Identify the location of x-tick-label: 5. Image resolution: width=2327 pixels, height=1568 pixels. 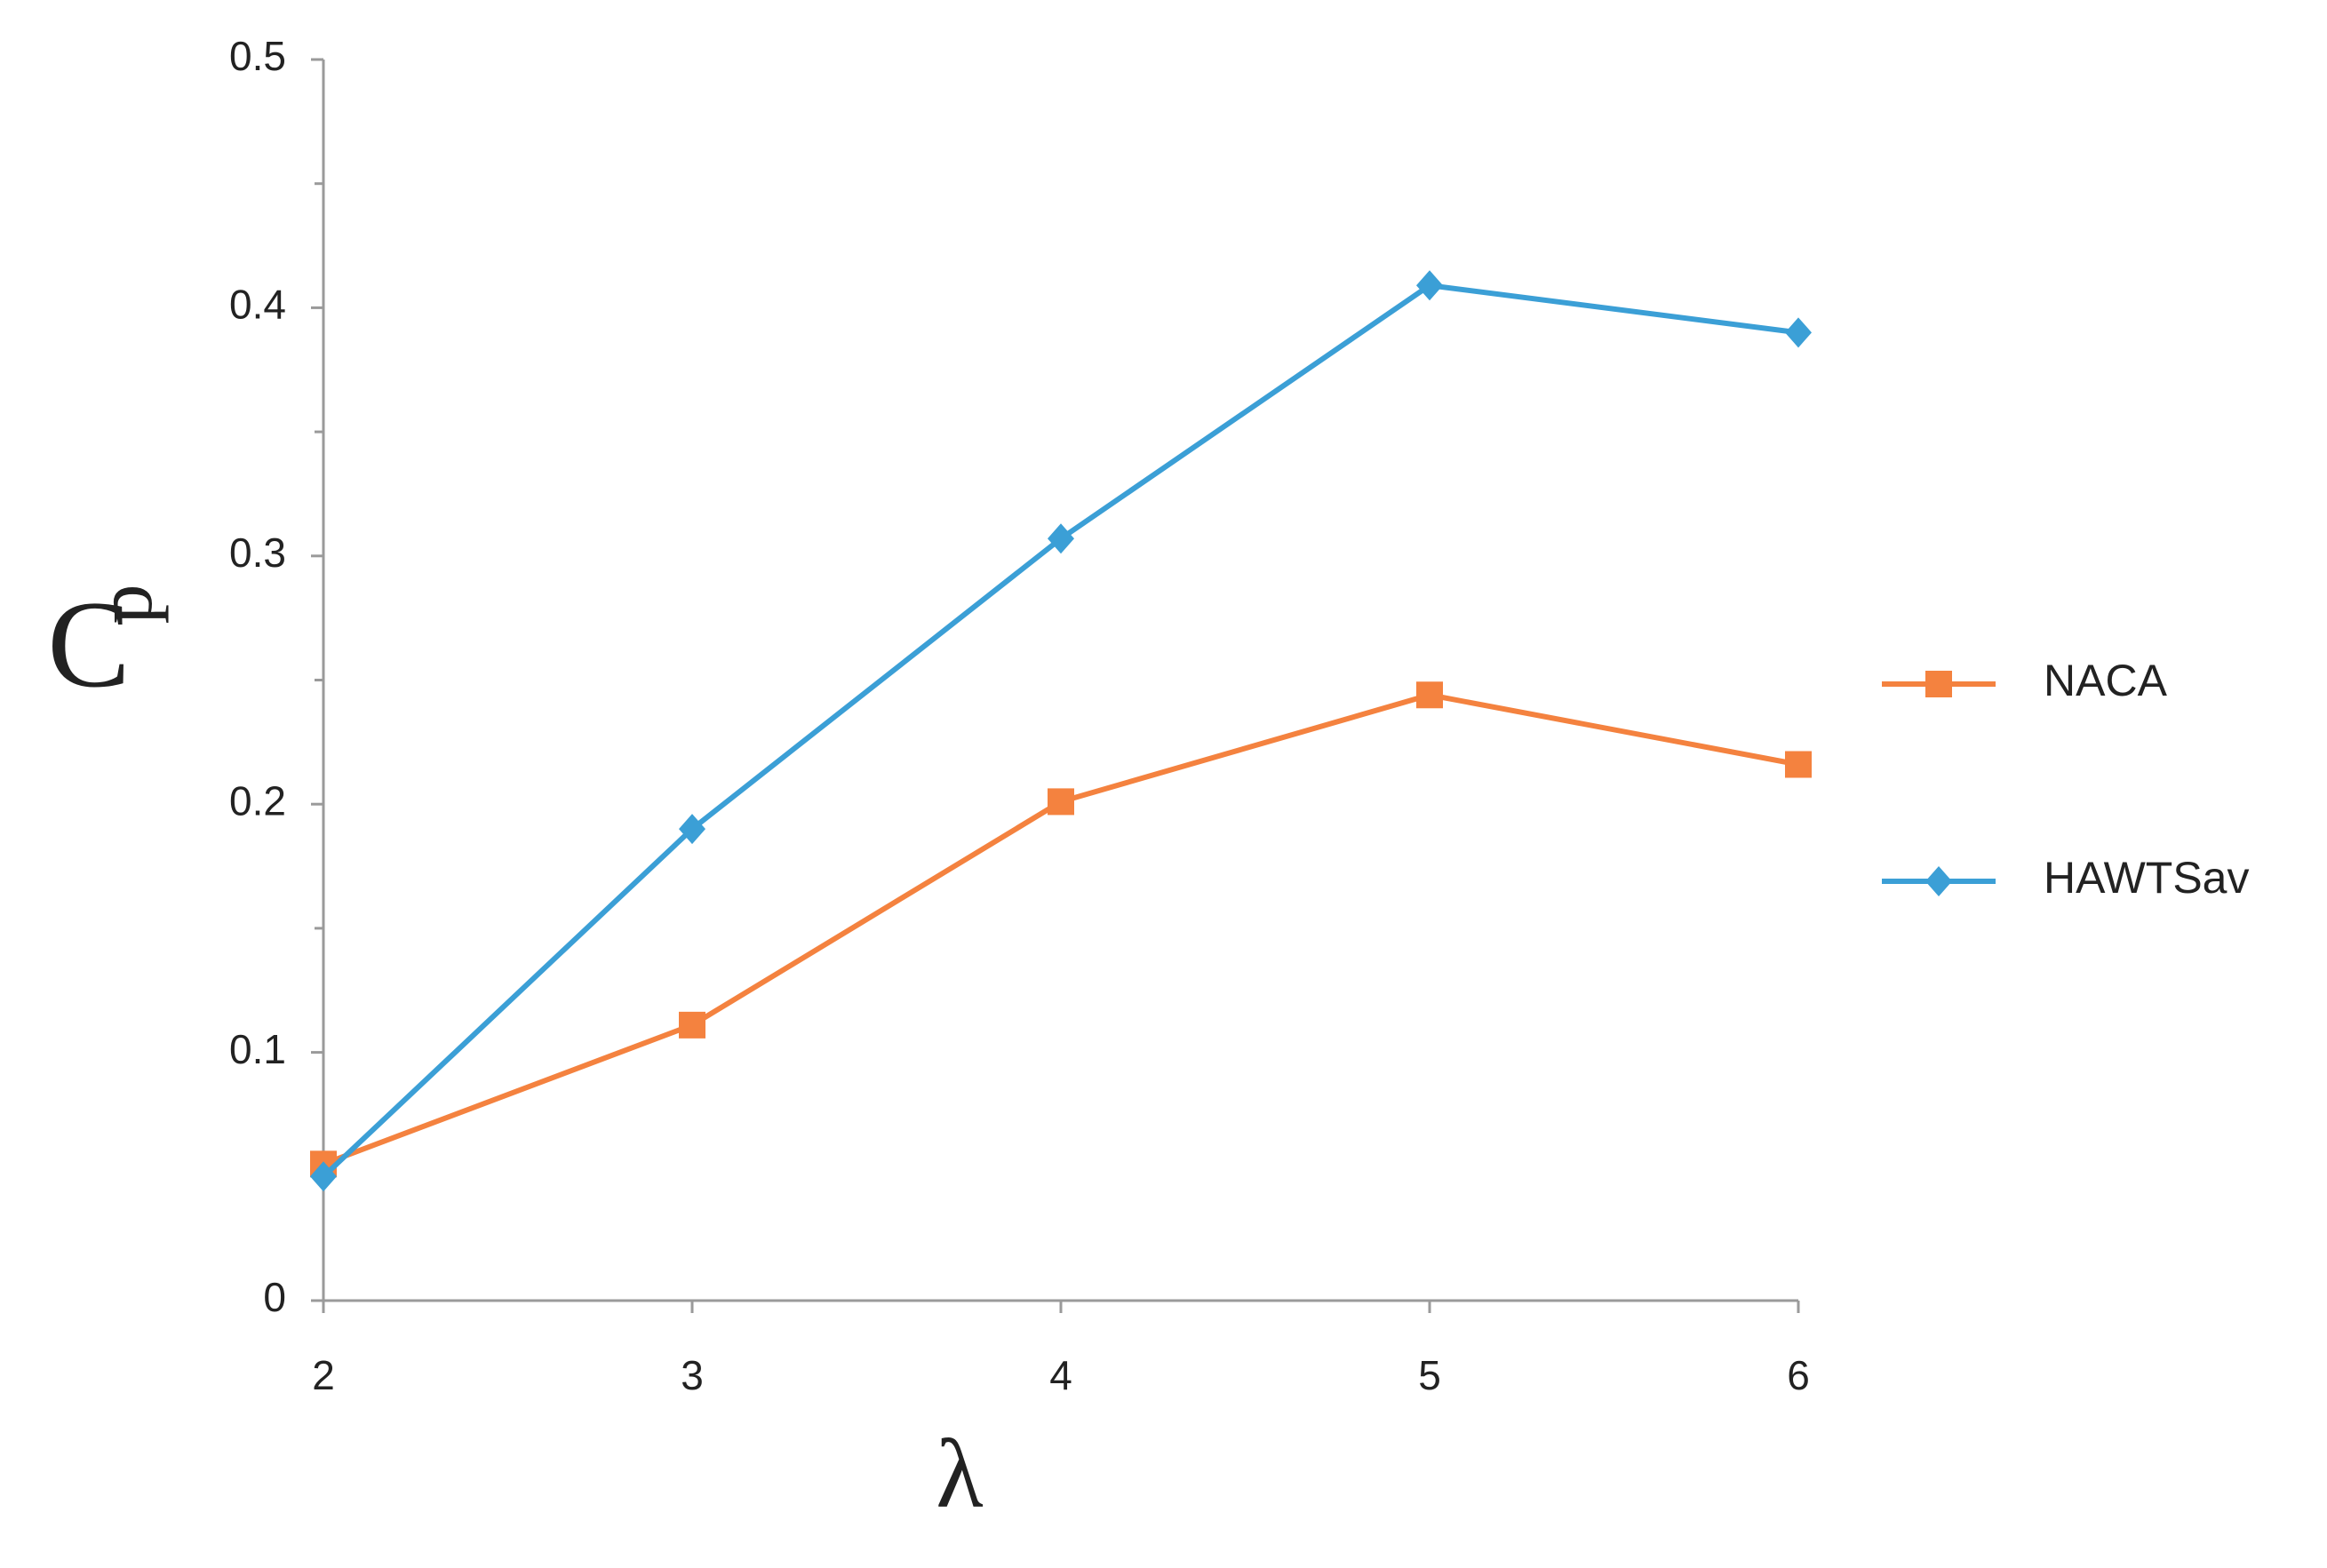
(1429, 1375).